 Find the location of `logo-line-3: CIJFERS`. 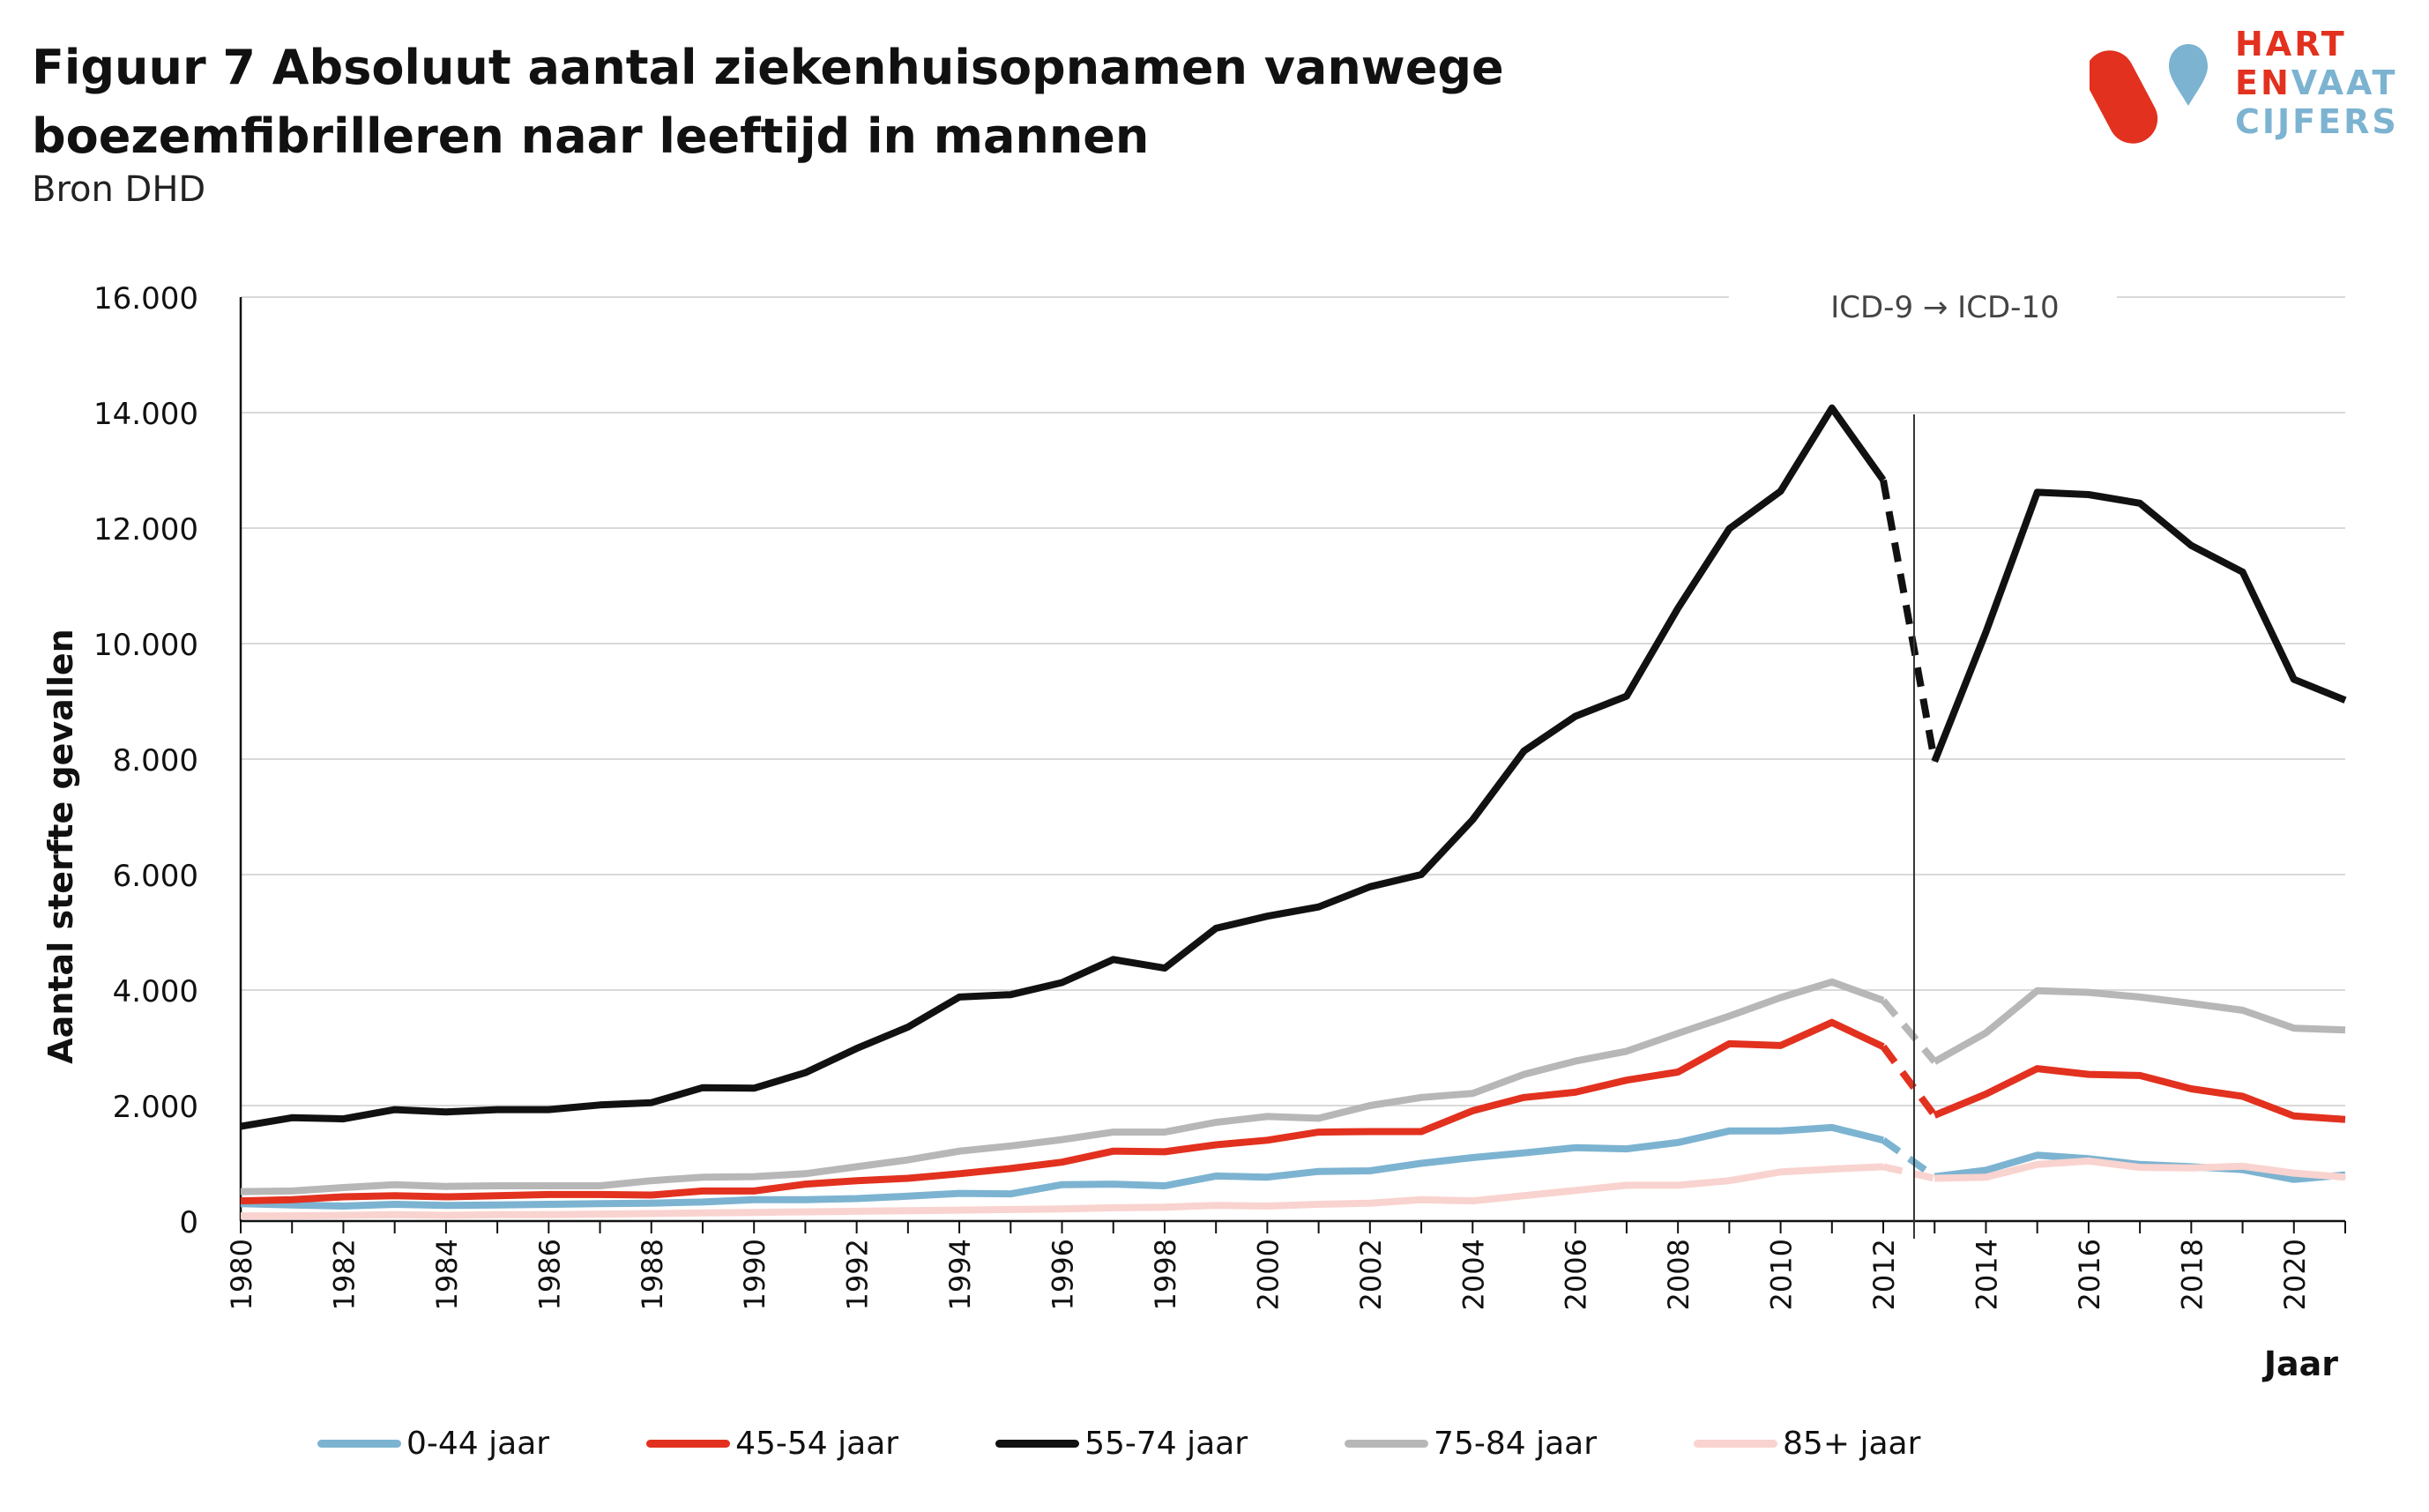

logo-line-3: CIJFERS is located at coordinates (2317, 121).